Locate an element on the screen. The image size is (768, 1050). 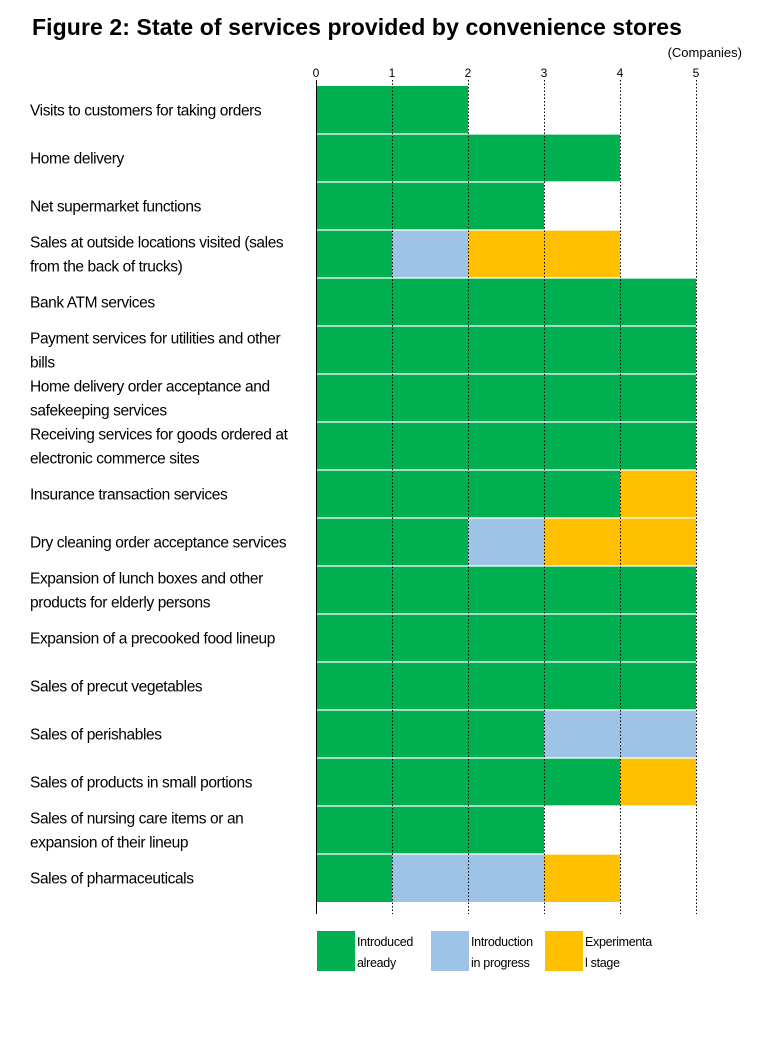
category-label: Expansion of a precooked food lineup is located at coordinates (152, 639).